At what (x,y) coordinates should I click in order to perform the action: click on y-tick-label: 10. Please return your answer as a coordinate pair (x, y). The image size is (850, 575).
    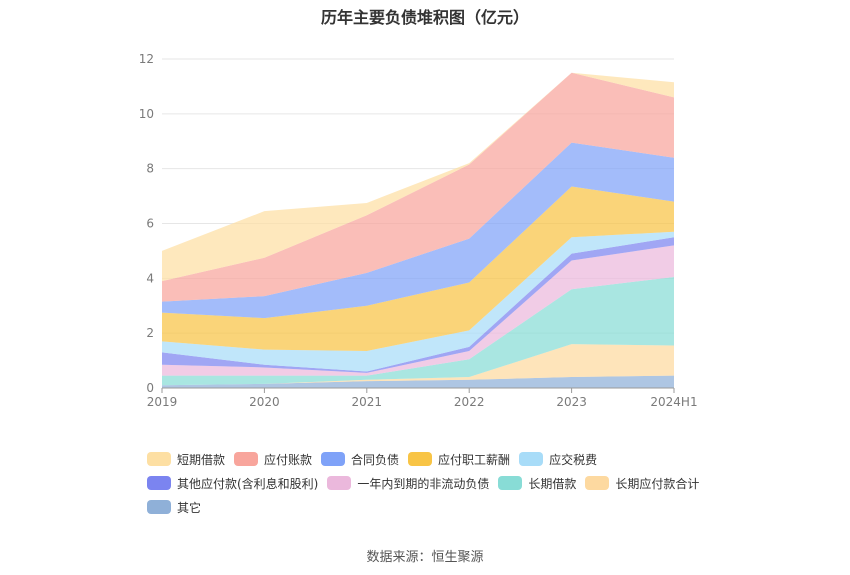
    Looking at the image, I should click on (146, 114).